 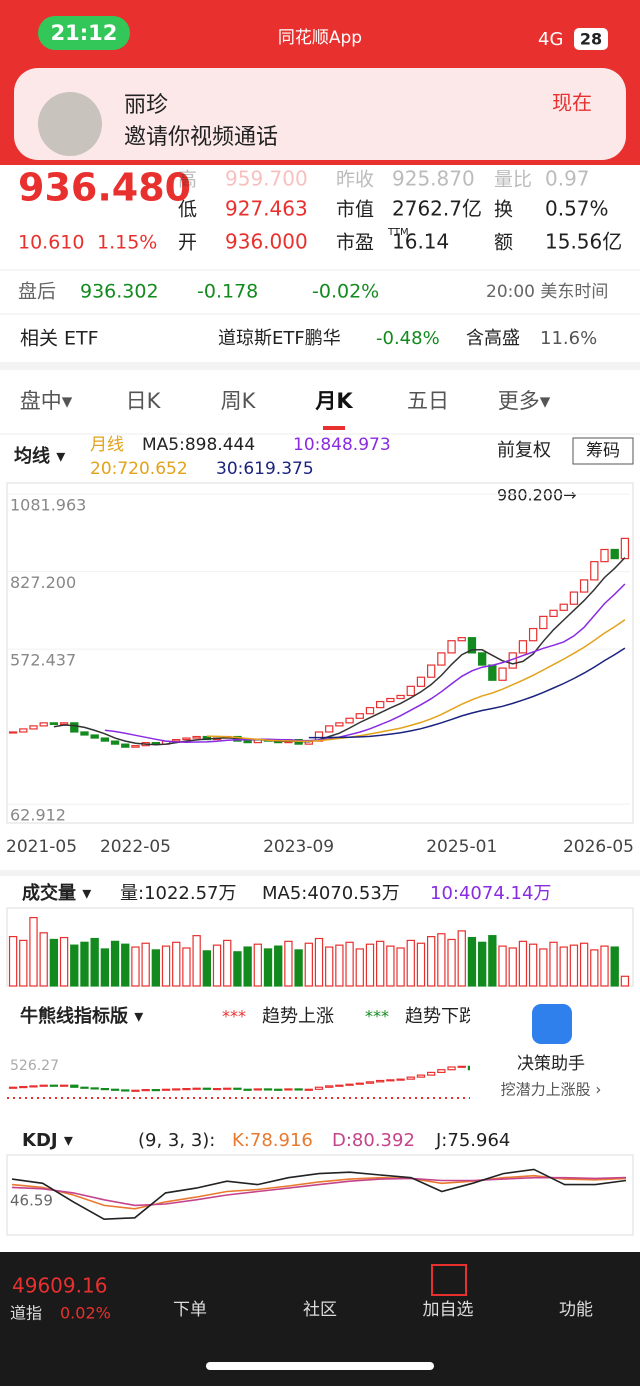 What do you see at coordinates (576, 1310) in the screenshot?
I see `footer-tab: 功能` at bounding box center [576, 1310].